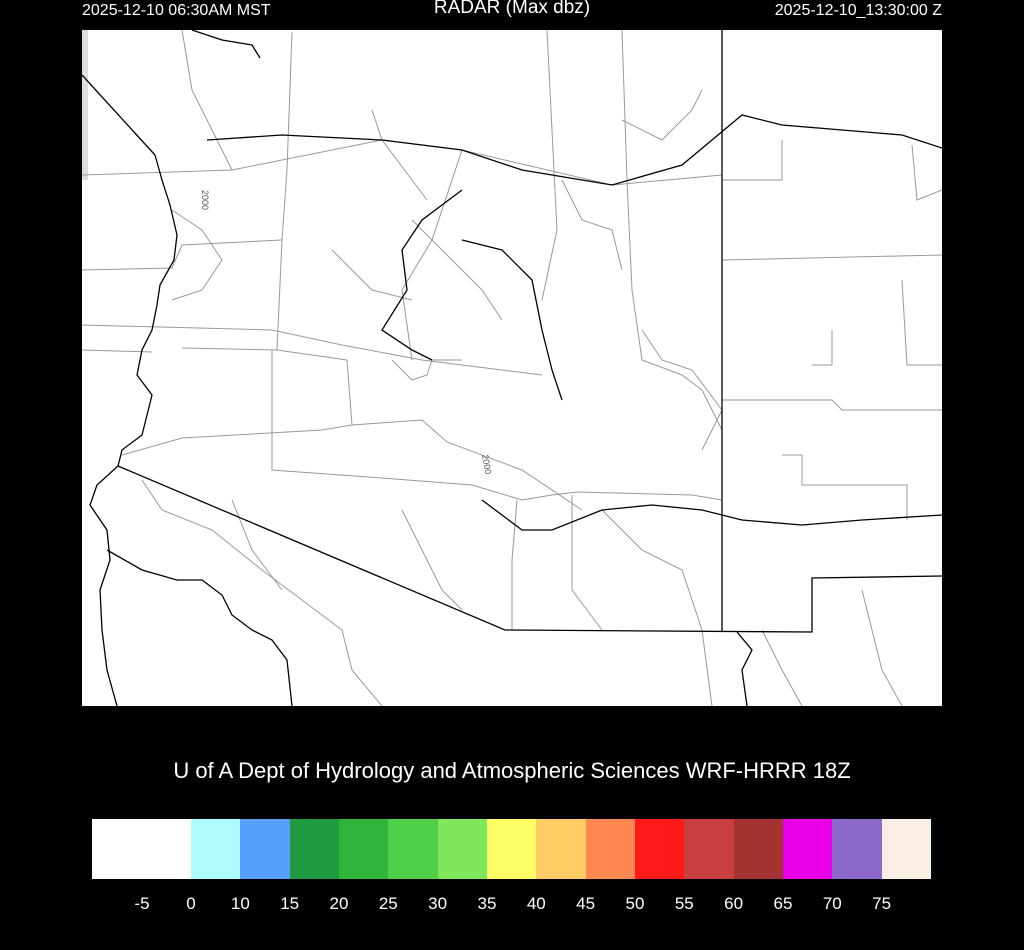 The height and width of the screenshot is (950, 1024). What do you see at coordinates (832, 903) in the screenshot?
I see `colorbar-tick-label: 70` at bounding box center [832, 903].